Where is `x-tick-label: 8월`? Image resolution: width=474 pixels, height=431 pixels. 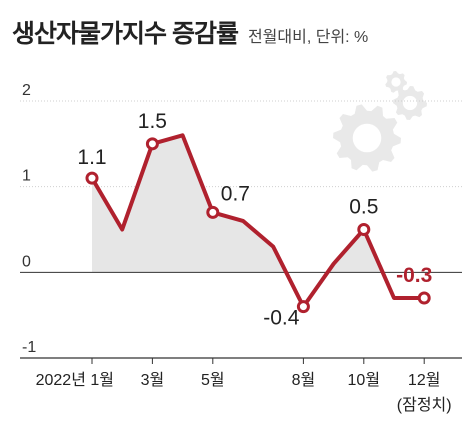 x-tick-label: 8월 is located at coordinates (304, 380).